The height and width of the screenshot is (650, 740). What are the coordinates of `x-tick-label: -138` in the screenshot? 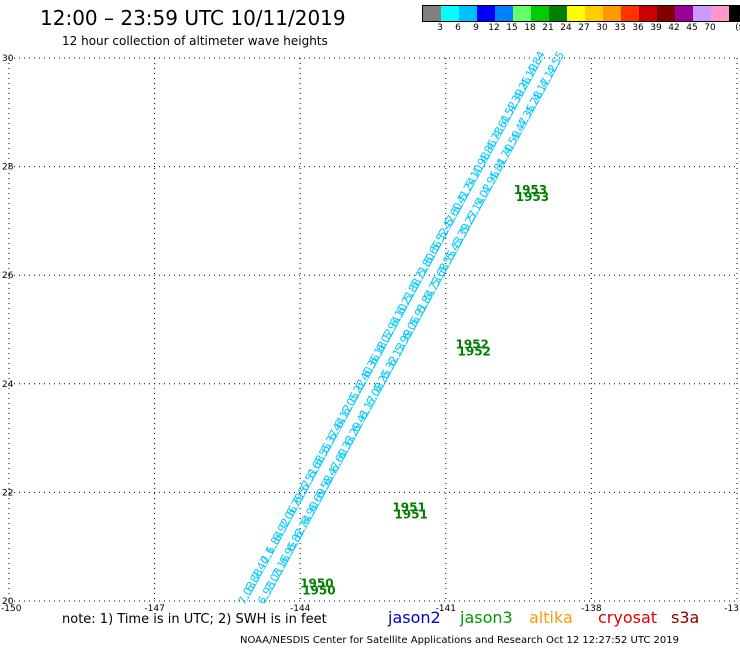 It's located at (591, 609).